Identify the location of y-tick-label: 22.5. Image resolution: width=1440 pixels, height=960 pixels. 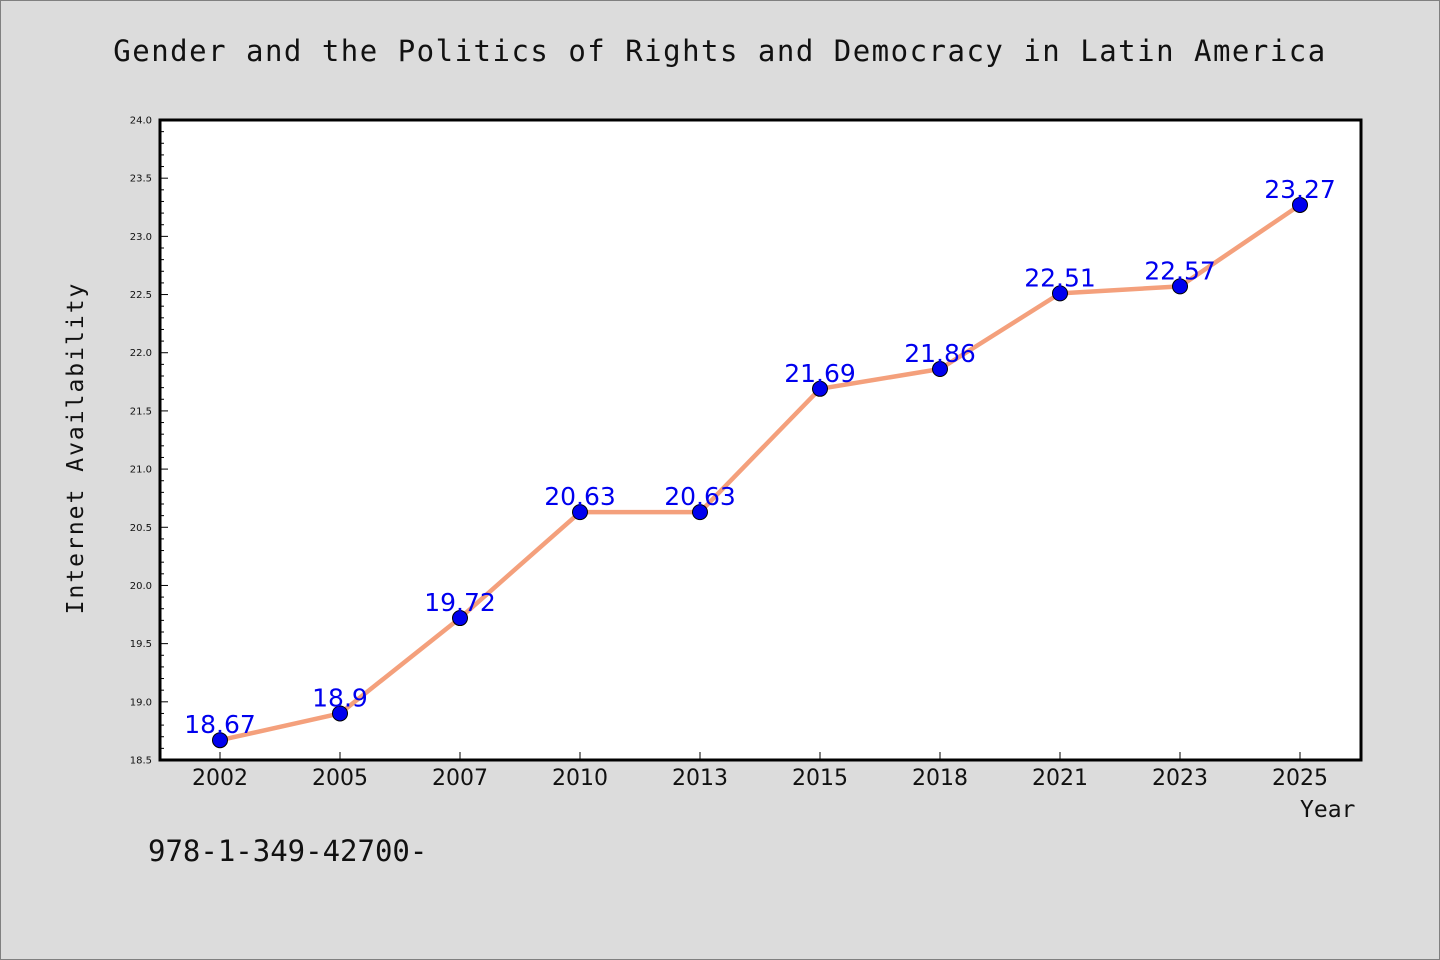
(141, 295).